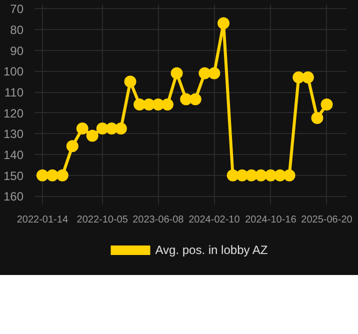 This screenshot has height=334, width=358. What do you see at coordinates (42, 220) in the screenshot?
I see `x-tick-label: 2022-01-14` at bounding box center [42, 220].